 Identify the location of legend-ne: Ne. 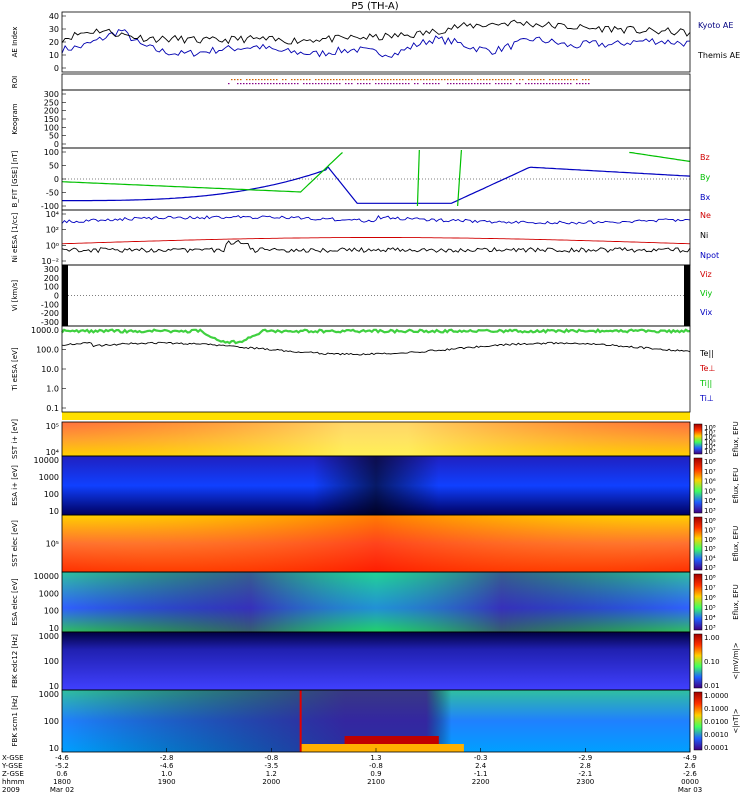
(705, 215).